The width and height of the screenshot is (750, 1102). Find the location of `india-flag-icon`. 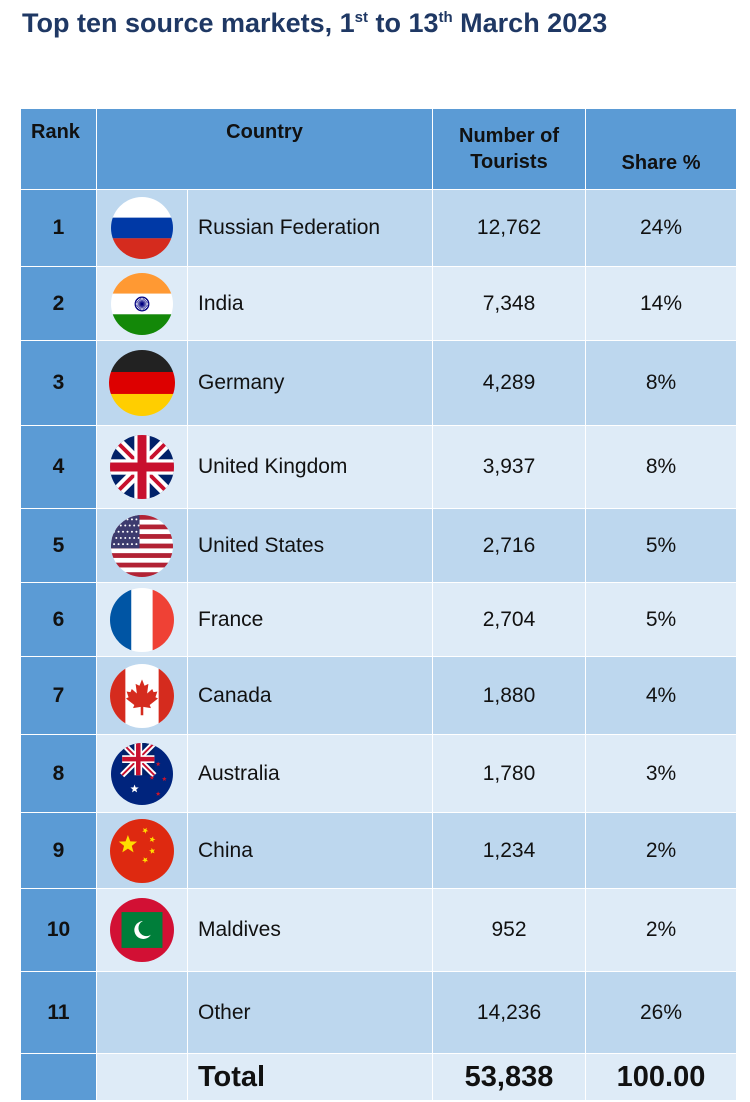

india-flag-icon is located at coordinates (142, 303).